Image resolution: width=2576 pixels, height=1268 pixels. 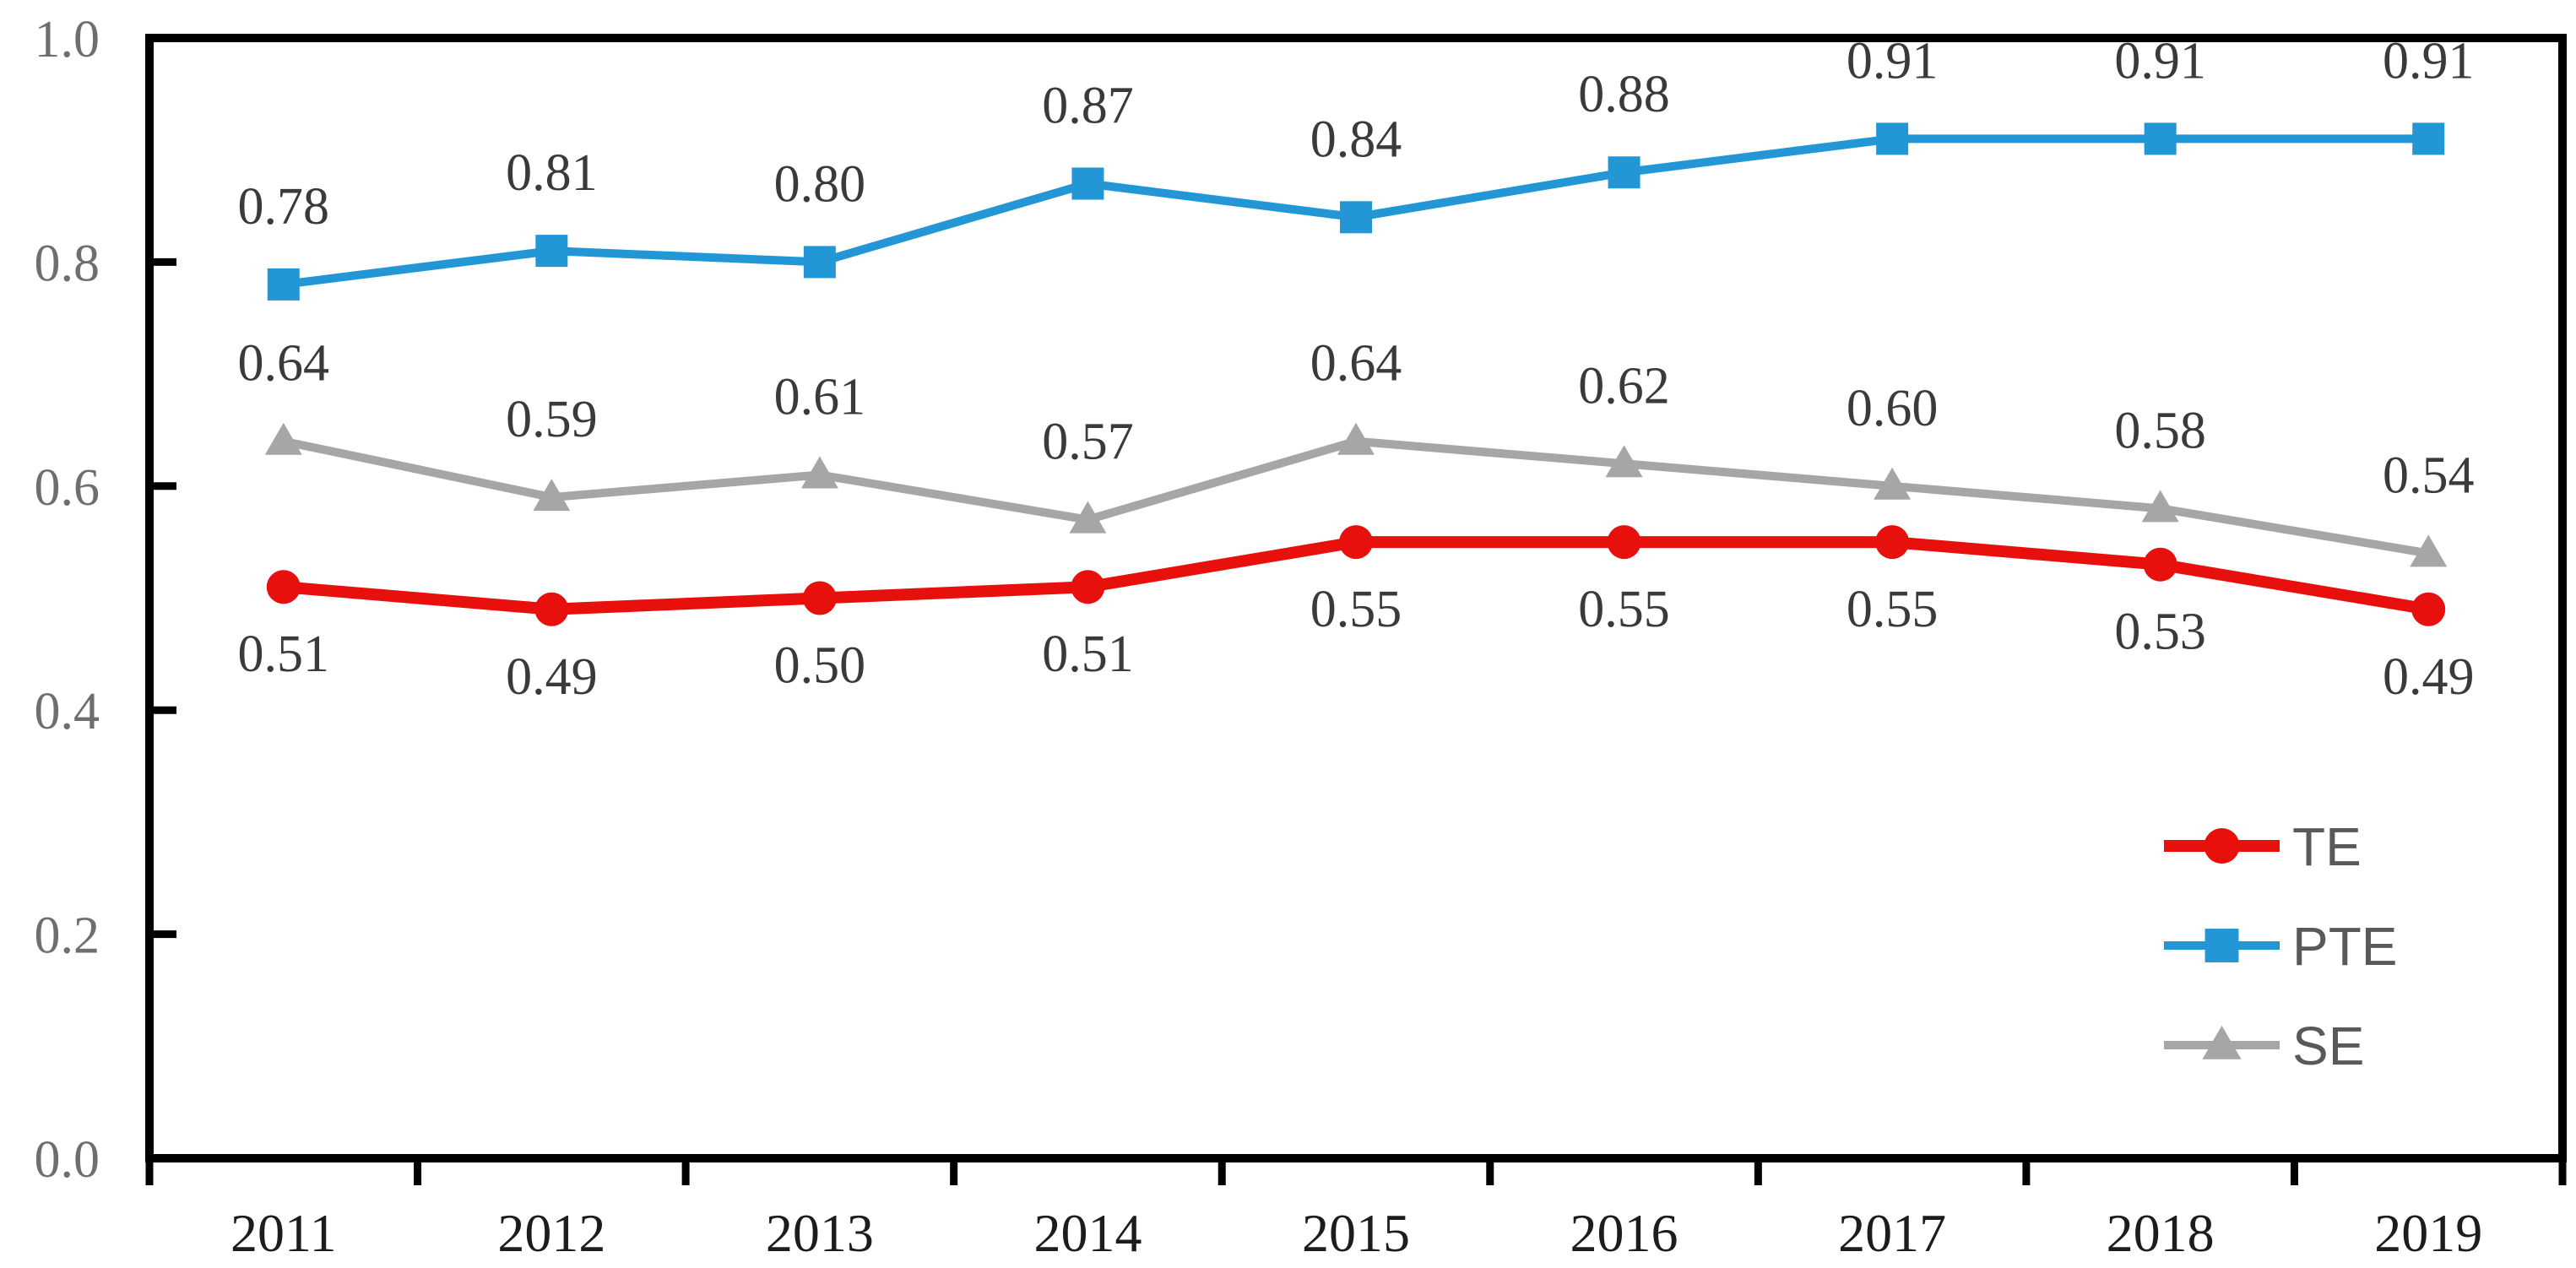 What do you see at coordinates (1356, 364) in the screenshot?
I see `data-label-SE-2015: 0.64` at bounding box center [1356, 364].